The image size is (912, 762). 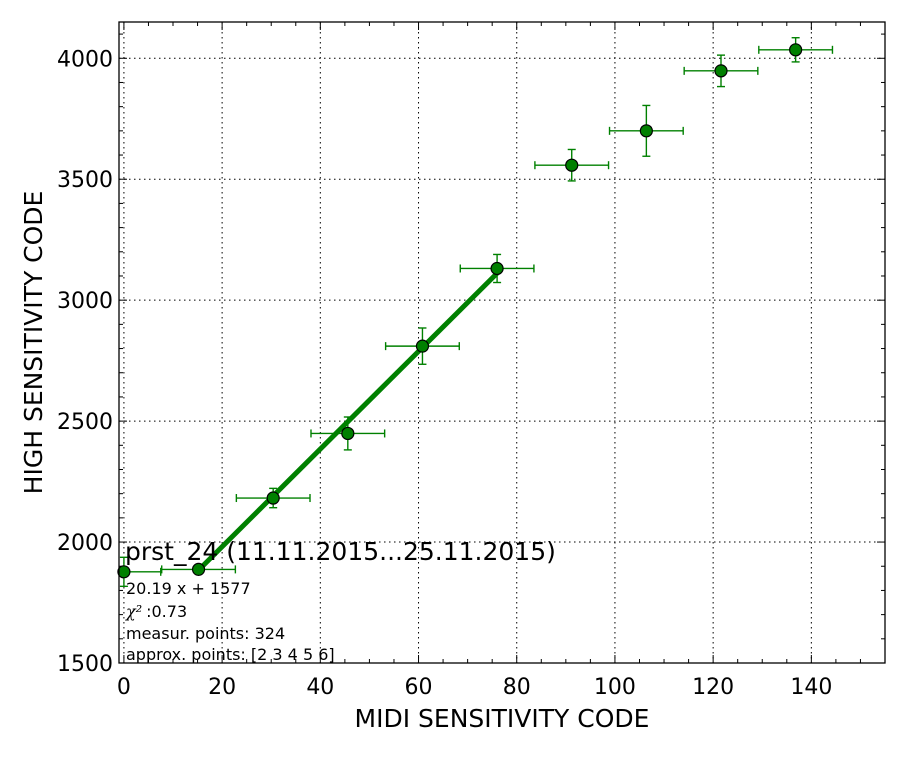 I want to click on annotation-title: prst_24 (11.11.2015...25.11.2015), so click(x=340, y=551).